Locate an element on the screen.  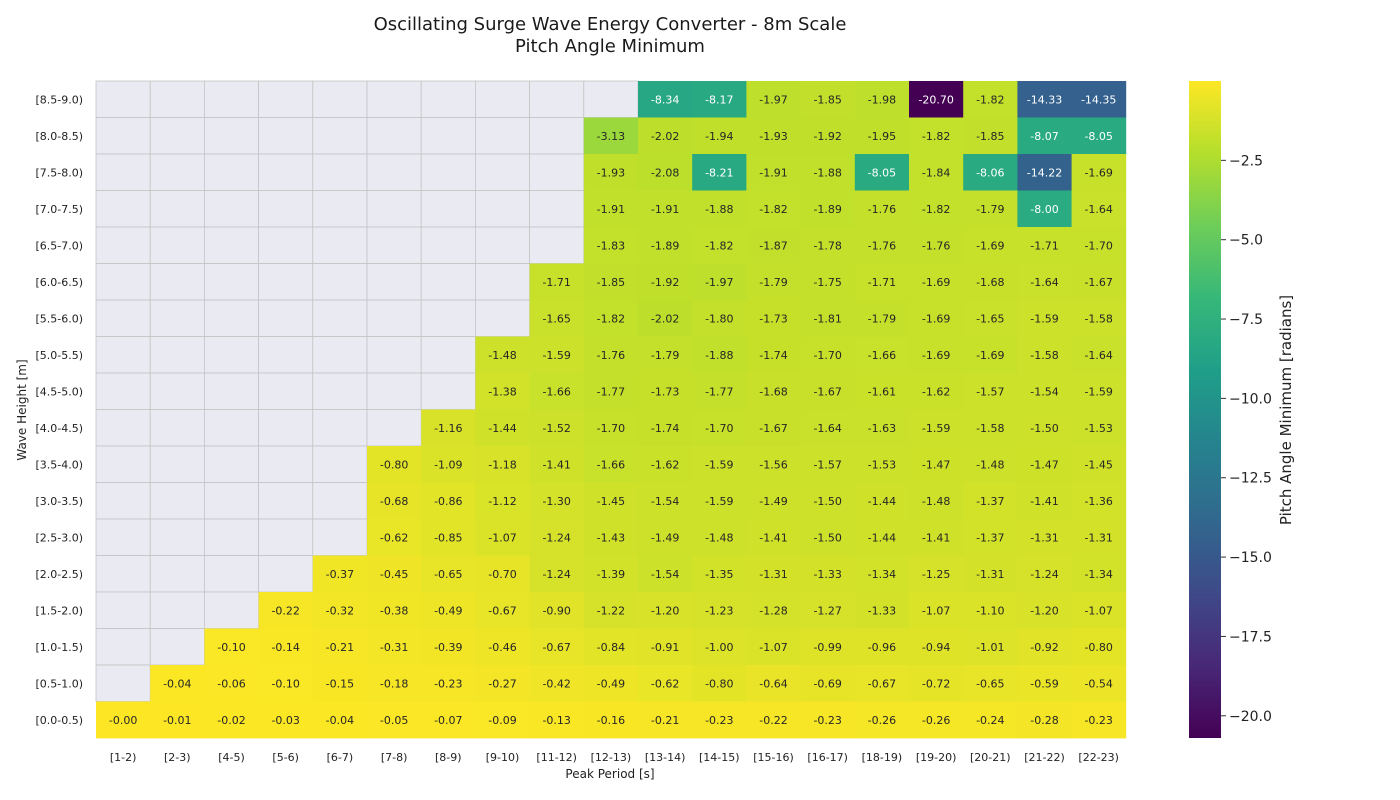
y-tick-label: [4.5-5.0) is located at coordinates (59, 391).